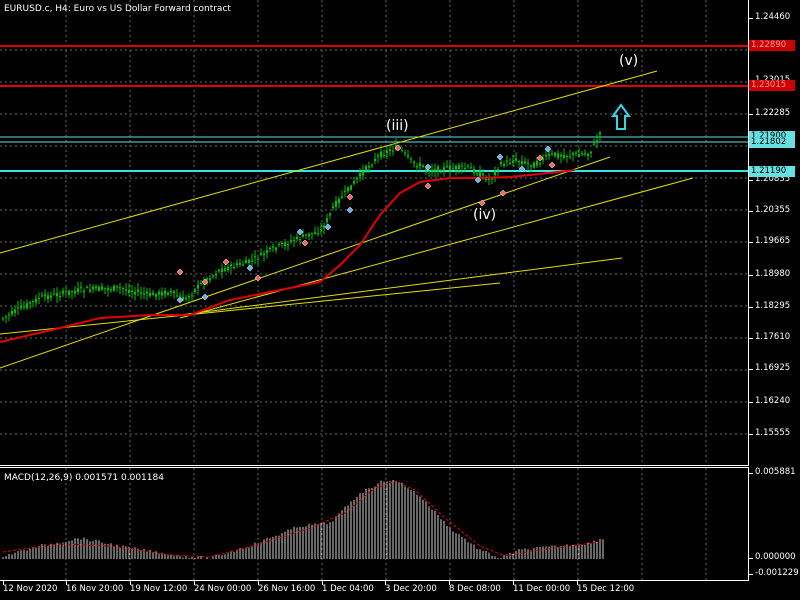  I want to click on time-label: 8 Dec 08:00, so click(475, 589).